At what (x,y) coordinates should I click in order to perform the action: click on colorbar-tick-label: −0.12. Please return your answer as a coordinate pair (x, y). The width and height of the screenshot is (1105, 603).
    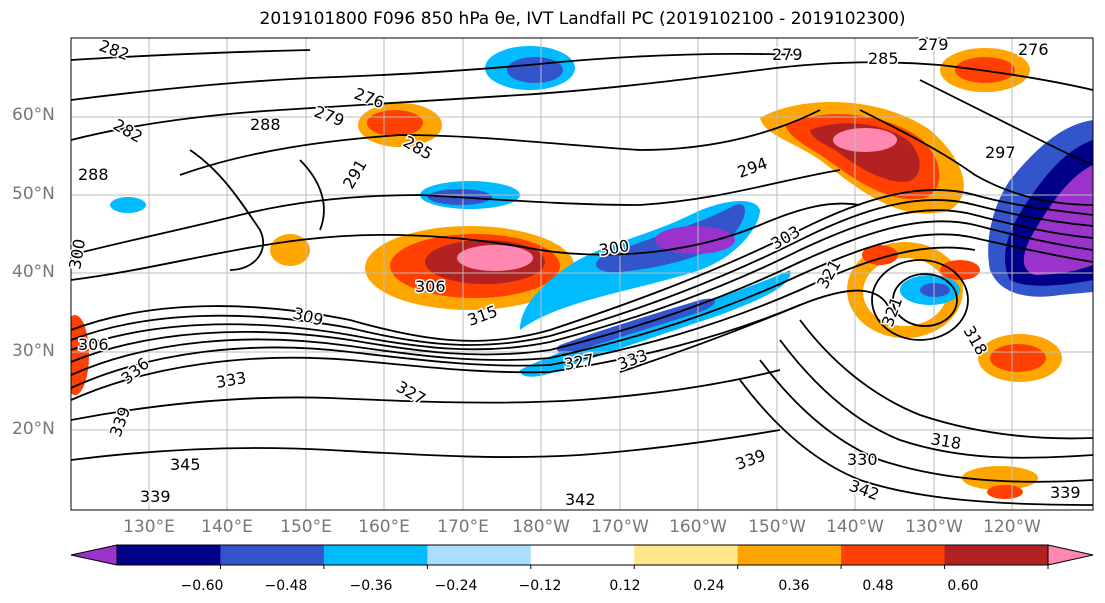
    Looking at the image, I should click on (540, 586).